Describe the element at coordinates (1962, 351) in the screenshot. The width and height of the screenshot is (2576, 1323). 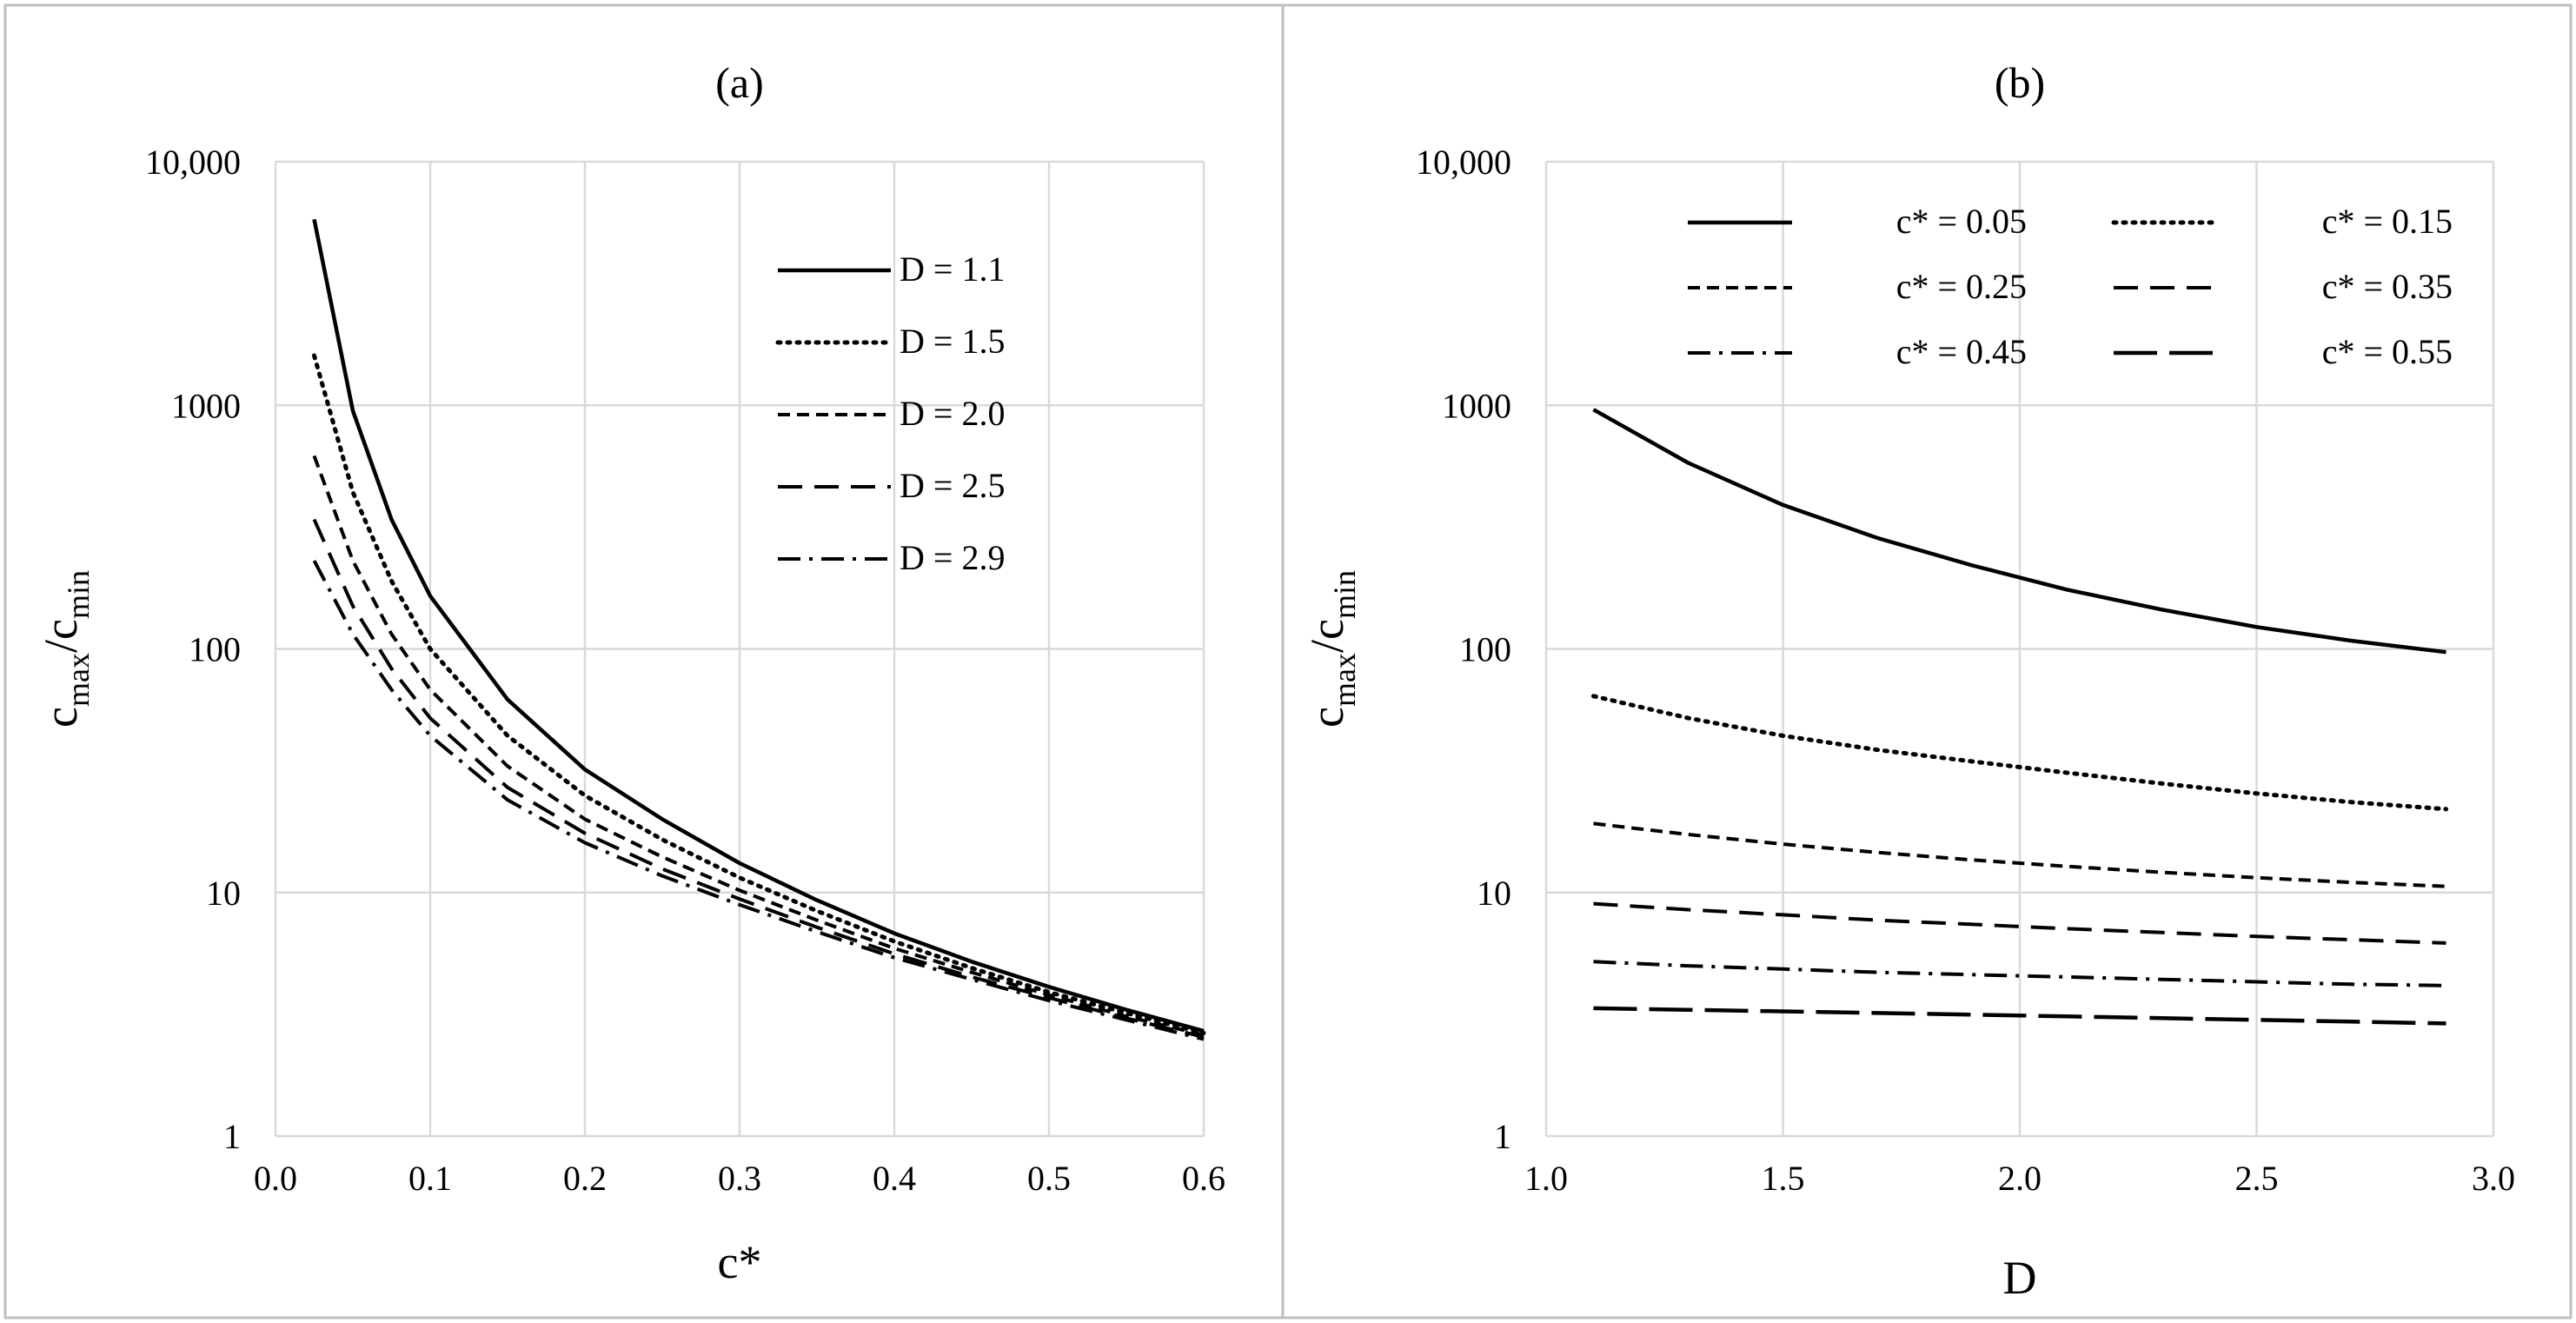
I see `legend-label: c* = 0.45` at that location.